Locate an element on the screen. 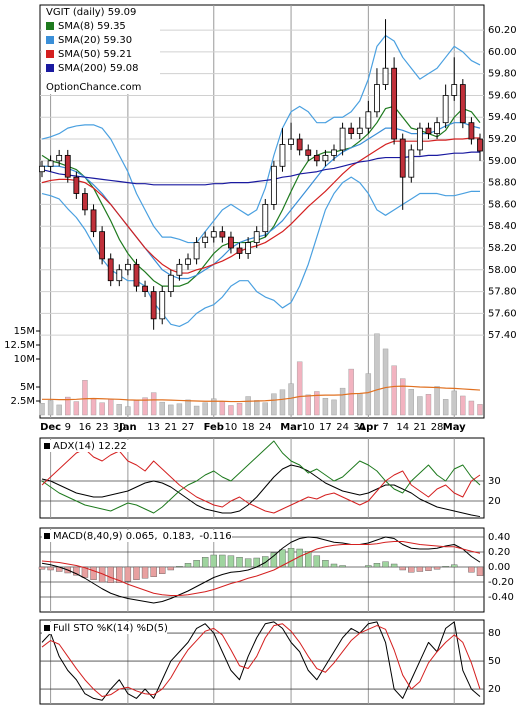  title-swatch is located at coordinates (47, 628).